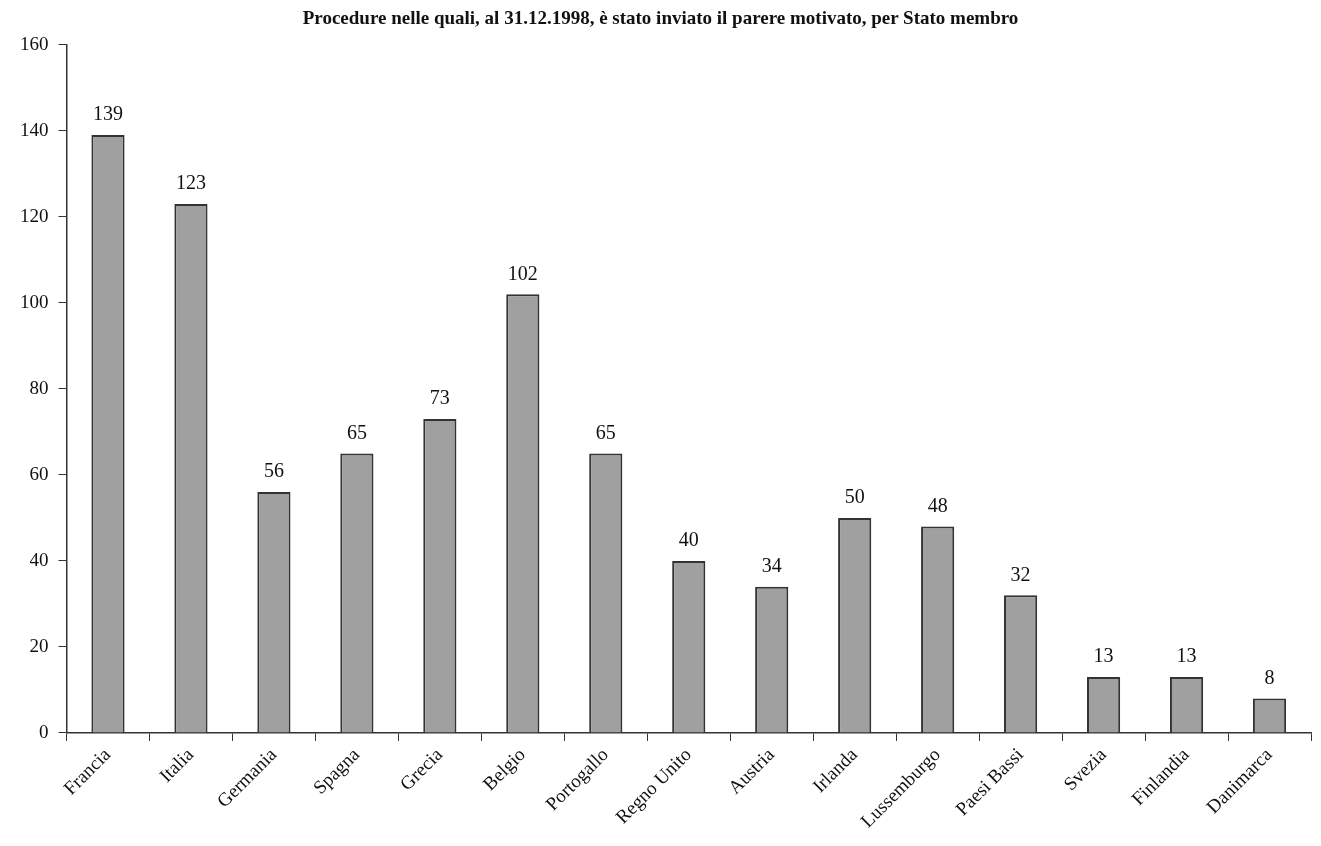 This screenshot has height=846, width=1321. What do you see at coordinates (39, 387) in the screenshot?
I see `y-tick-label: 80` at bounding box center [39, 387].